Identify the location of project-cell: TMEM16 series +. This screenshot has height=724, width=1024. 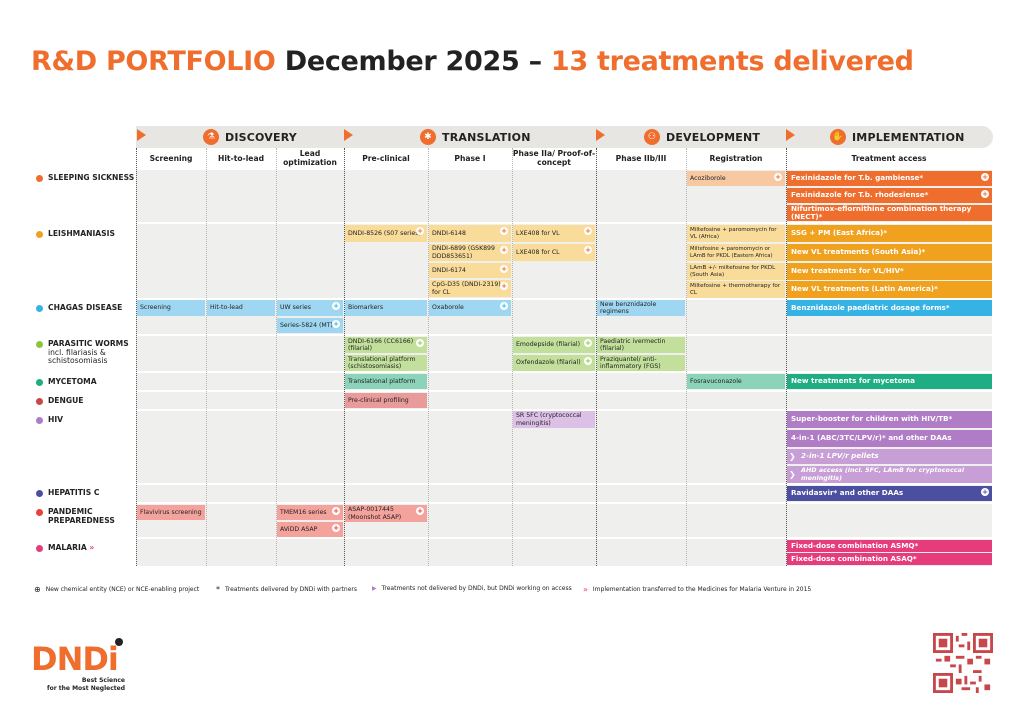
(310, 512).